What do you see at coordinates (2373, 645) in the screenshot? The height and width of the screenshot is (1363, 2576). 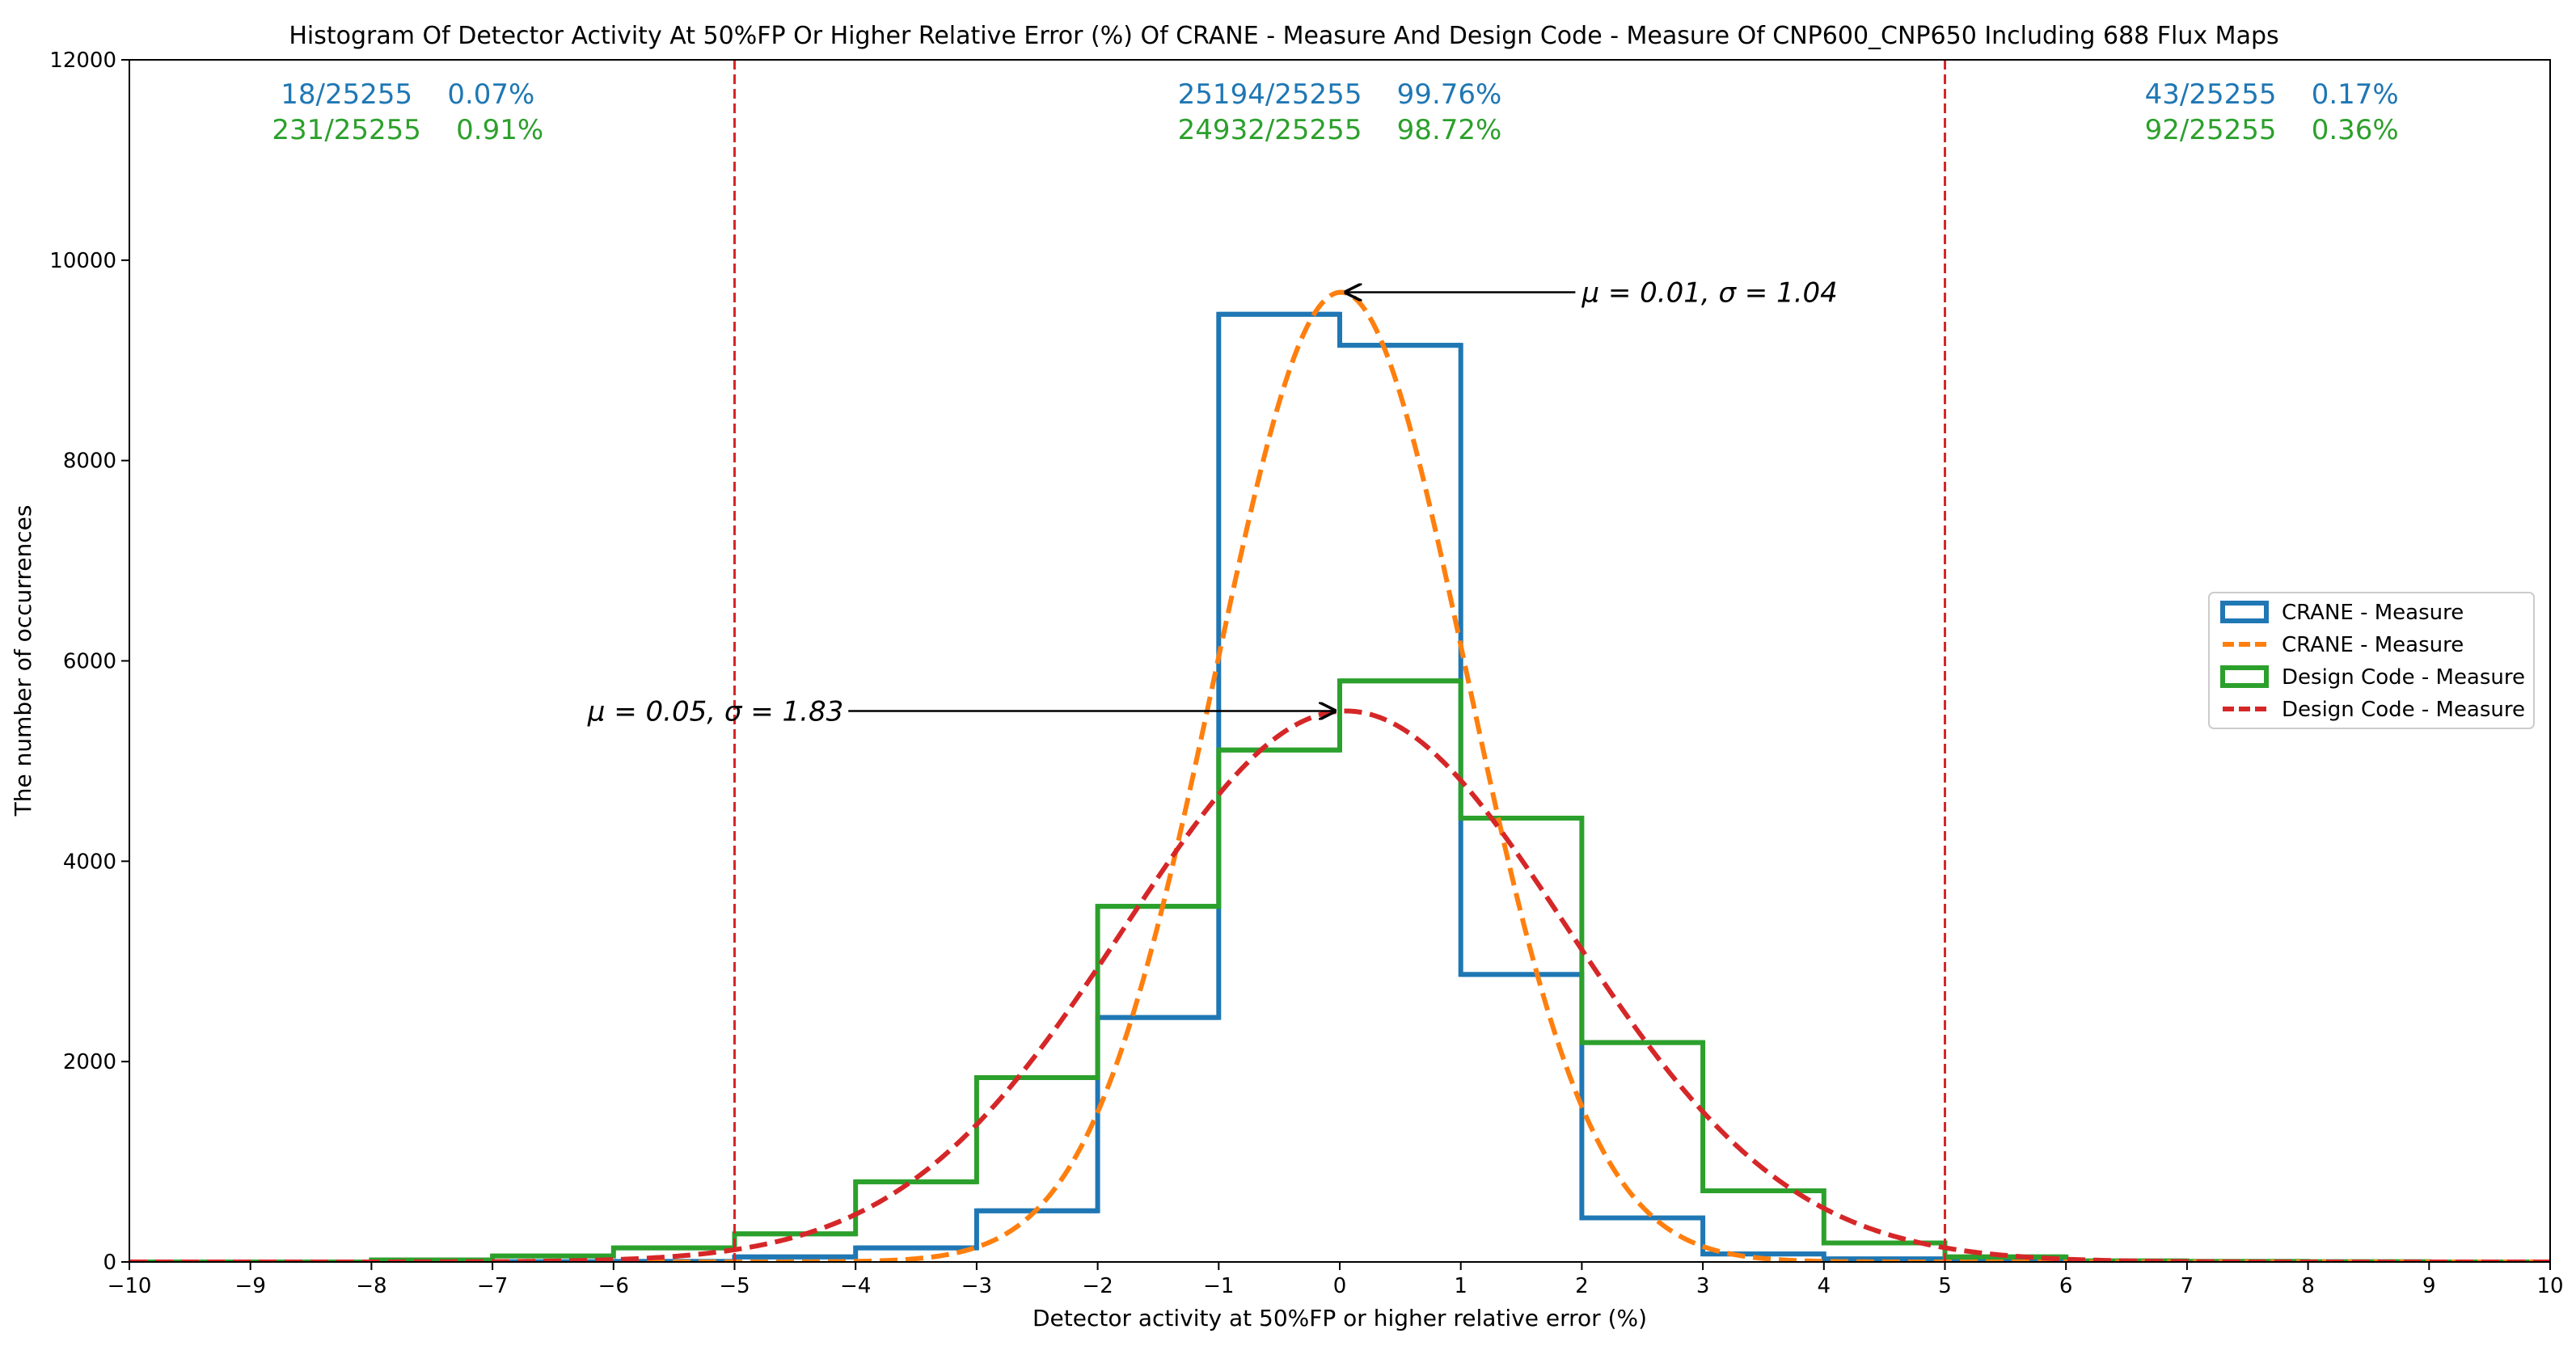 I see `legend-label-1: CRANE - Measure` at bounding box center [2373, 645].